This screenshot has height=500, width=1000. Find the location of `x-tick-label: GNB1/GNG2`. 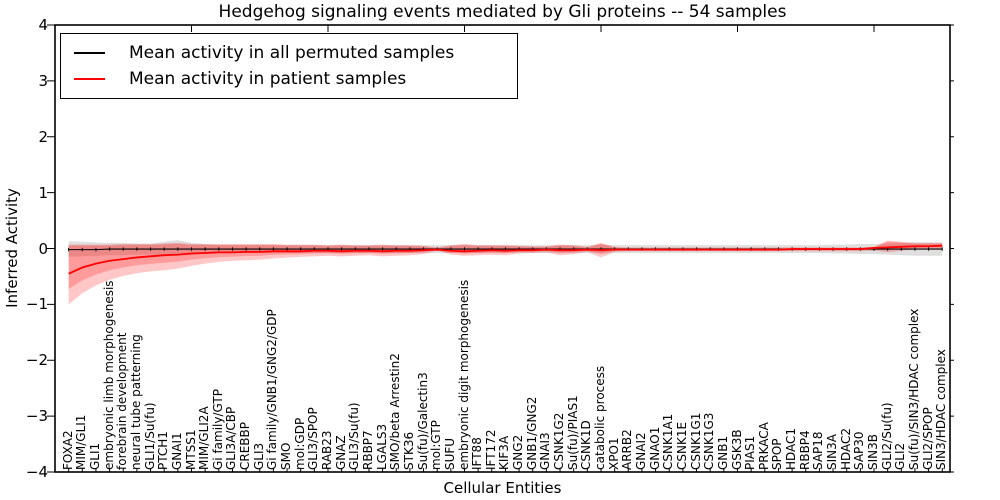

x-tick-label: GNB1/GNG2 is located at coordinates (531, 433).